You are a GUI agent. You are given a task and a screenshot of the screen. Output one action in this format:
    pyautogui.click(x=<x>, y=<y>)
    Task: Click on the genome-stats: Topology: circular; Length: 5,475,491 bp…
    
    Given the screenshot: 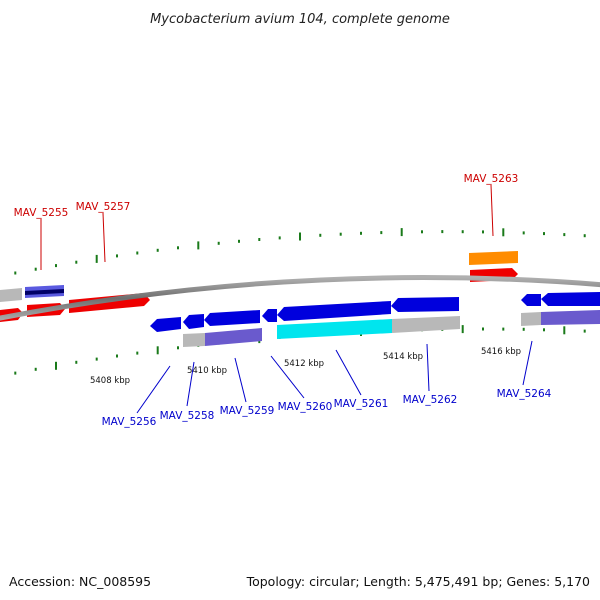 What is the action you would take?
    pyautogui.click(x=418, y=581)
    